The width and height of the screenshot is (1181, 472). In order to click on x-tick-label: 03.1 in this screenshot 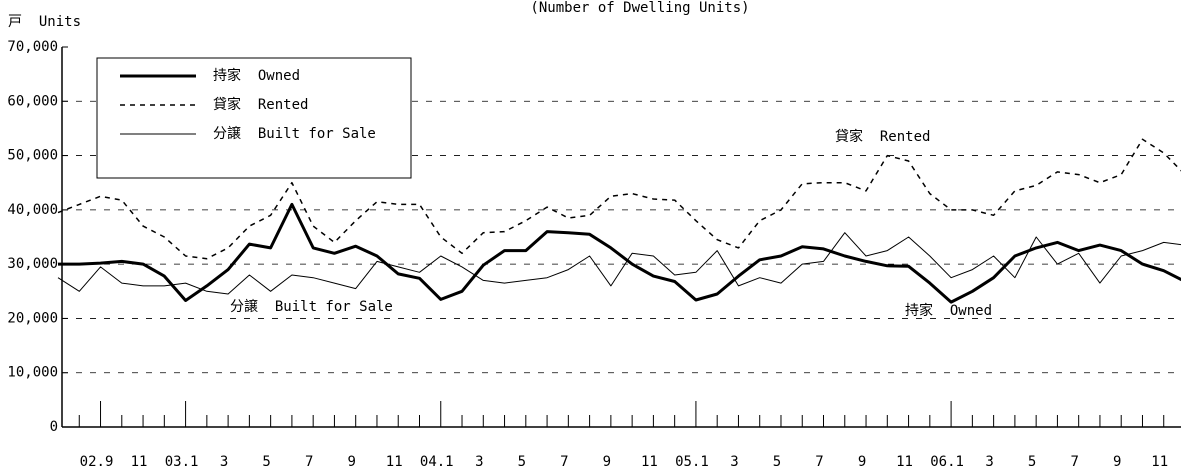, I will do `click(182, 462)`.